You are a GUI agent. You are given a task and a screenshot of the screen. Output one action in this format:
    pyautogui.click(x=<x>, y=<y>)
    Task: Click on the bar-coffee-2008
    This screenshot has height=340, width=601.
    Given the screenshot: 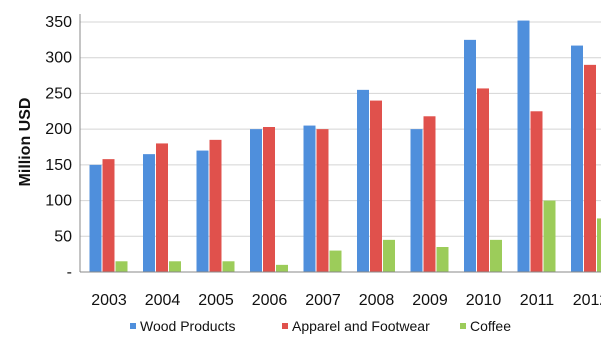 What is the action you would take?
    pyautogui.click(x=389, y=255)
    